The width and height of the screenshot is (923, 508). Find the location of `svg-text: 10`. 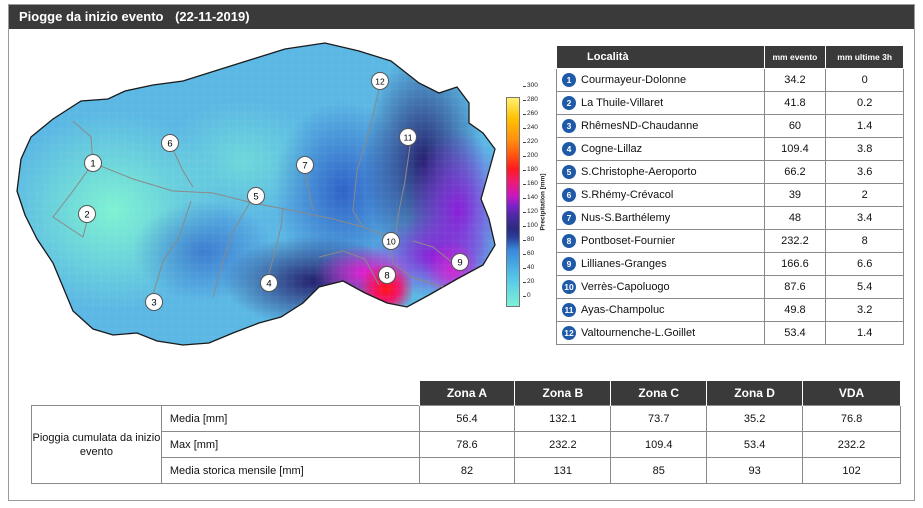

svg-text: 10 is located at coordinates (391, 242).